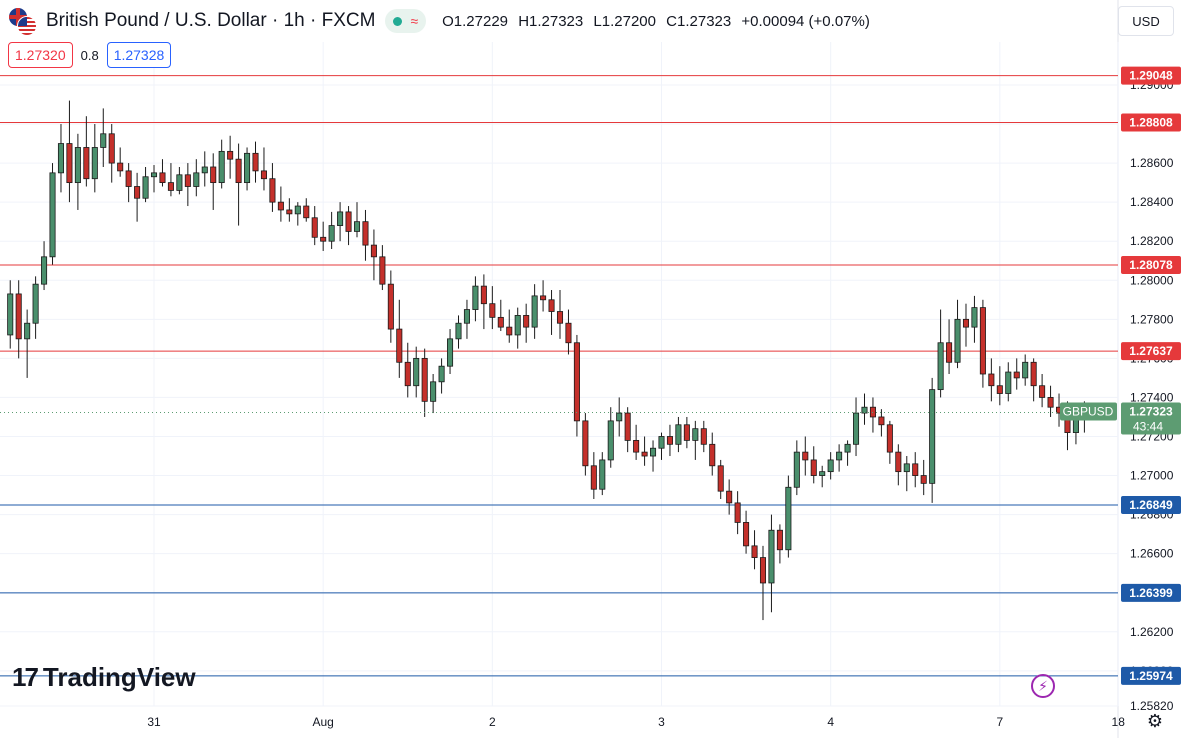  Describe the element at coordinates (139, 55) in the screenshot. I see `ask-price-button: 1.27328` at that location.